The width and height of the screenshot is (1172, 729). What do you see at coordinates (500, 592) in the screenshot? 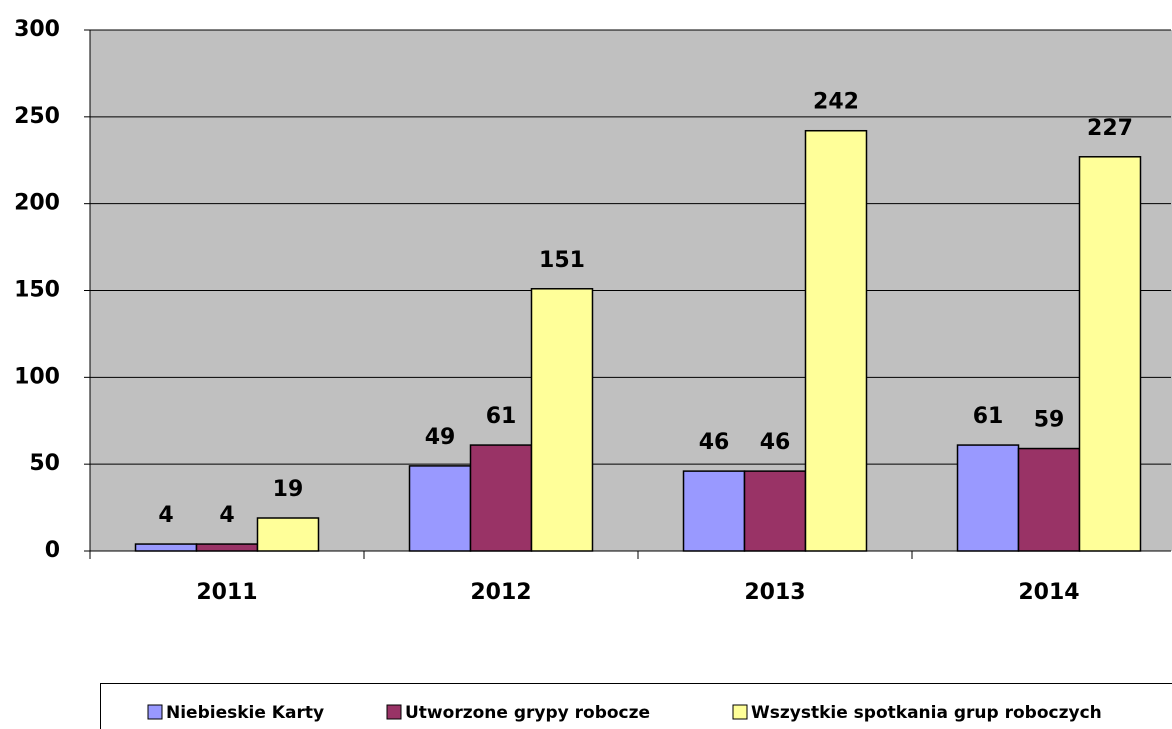
I see `x-tick-label: 2012` at bounding box center [500, 592].